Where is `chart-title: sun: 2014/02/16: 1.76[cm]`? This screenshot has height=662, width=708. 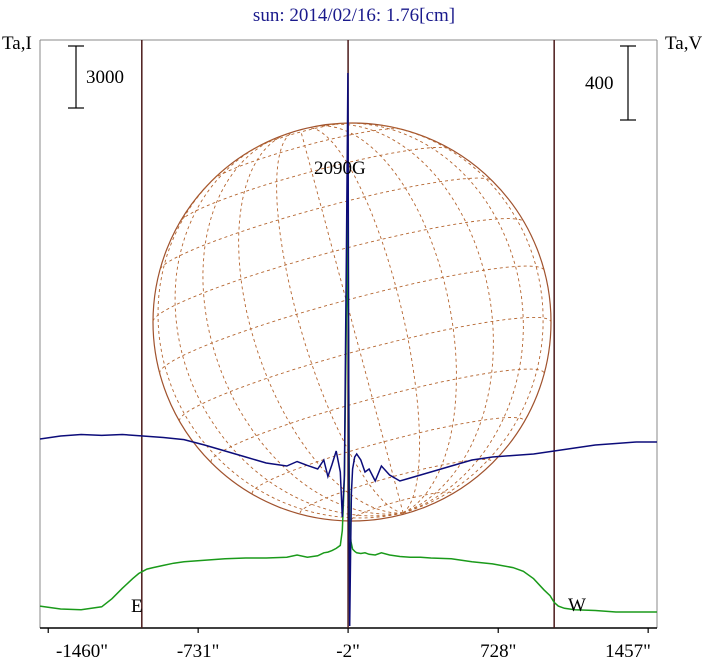 chart-title: sun: 2014/02/16: 1.76[cm] is located at coordinates (354, 15).